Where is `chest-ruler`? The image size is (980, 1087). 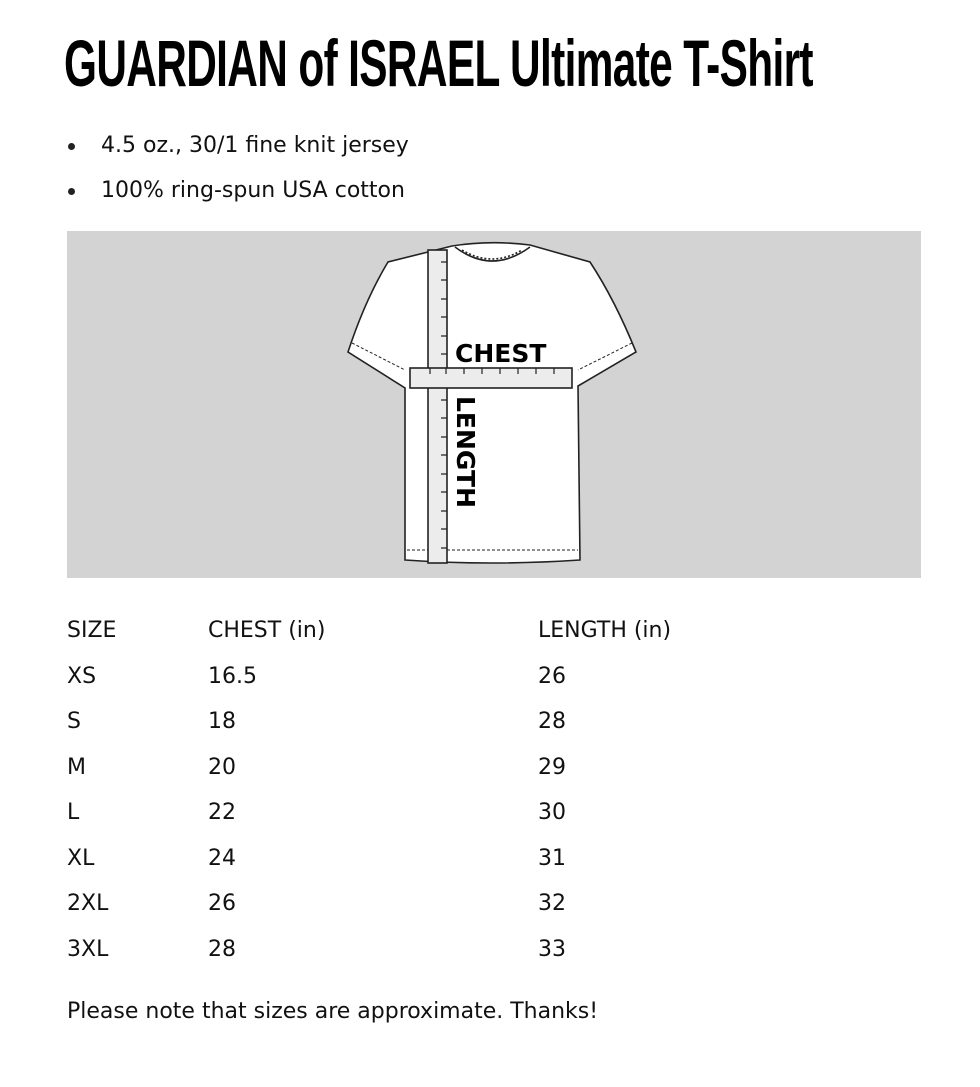 chest-ruler is located at coordinates (491, 378).